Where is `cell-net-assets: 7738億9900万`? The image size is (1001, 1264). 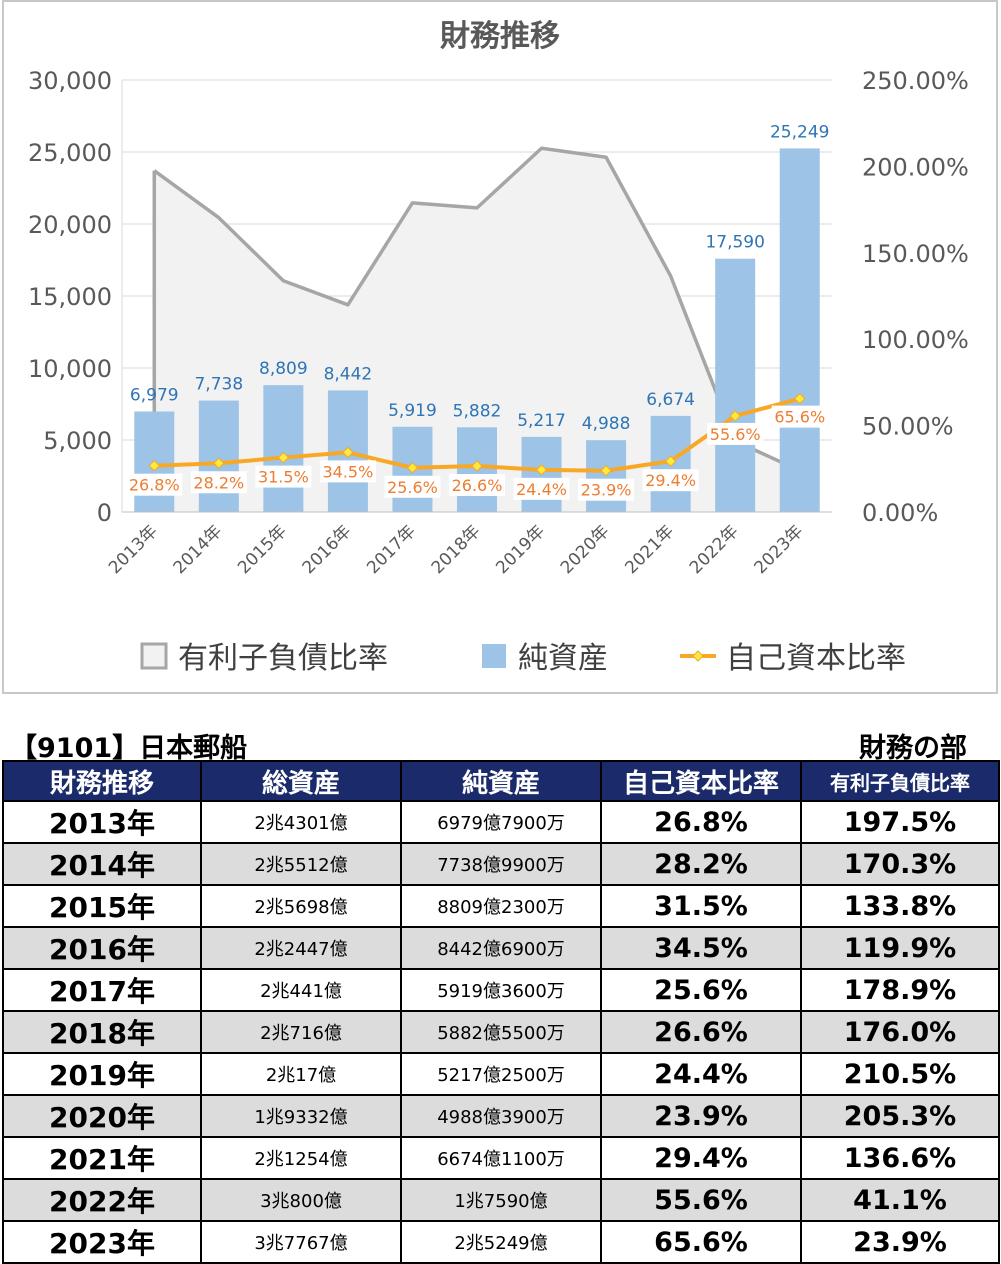
cell-net-assets: 7738億9900万 is located at coordinates (501, 864).